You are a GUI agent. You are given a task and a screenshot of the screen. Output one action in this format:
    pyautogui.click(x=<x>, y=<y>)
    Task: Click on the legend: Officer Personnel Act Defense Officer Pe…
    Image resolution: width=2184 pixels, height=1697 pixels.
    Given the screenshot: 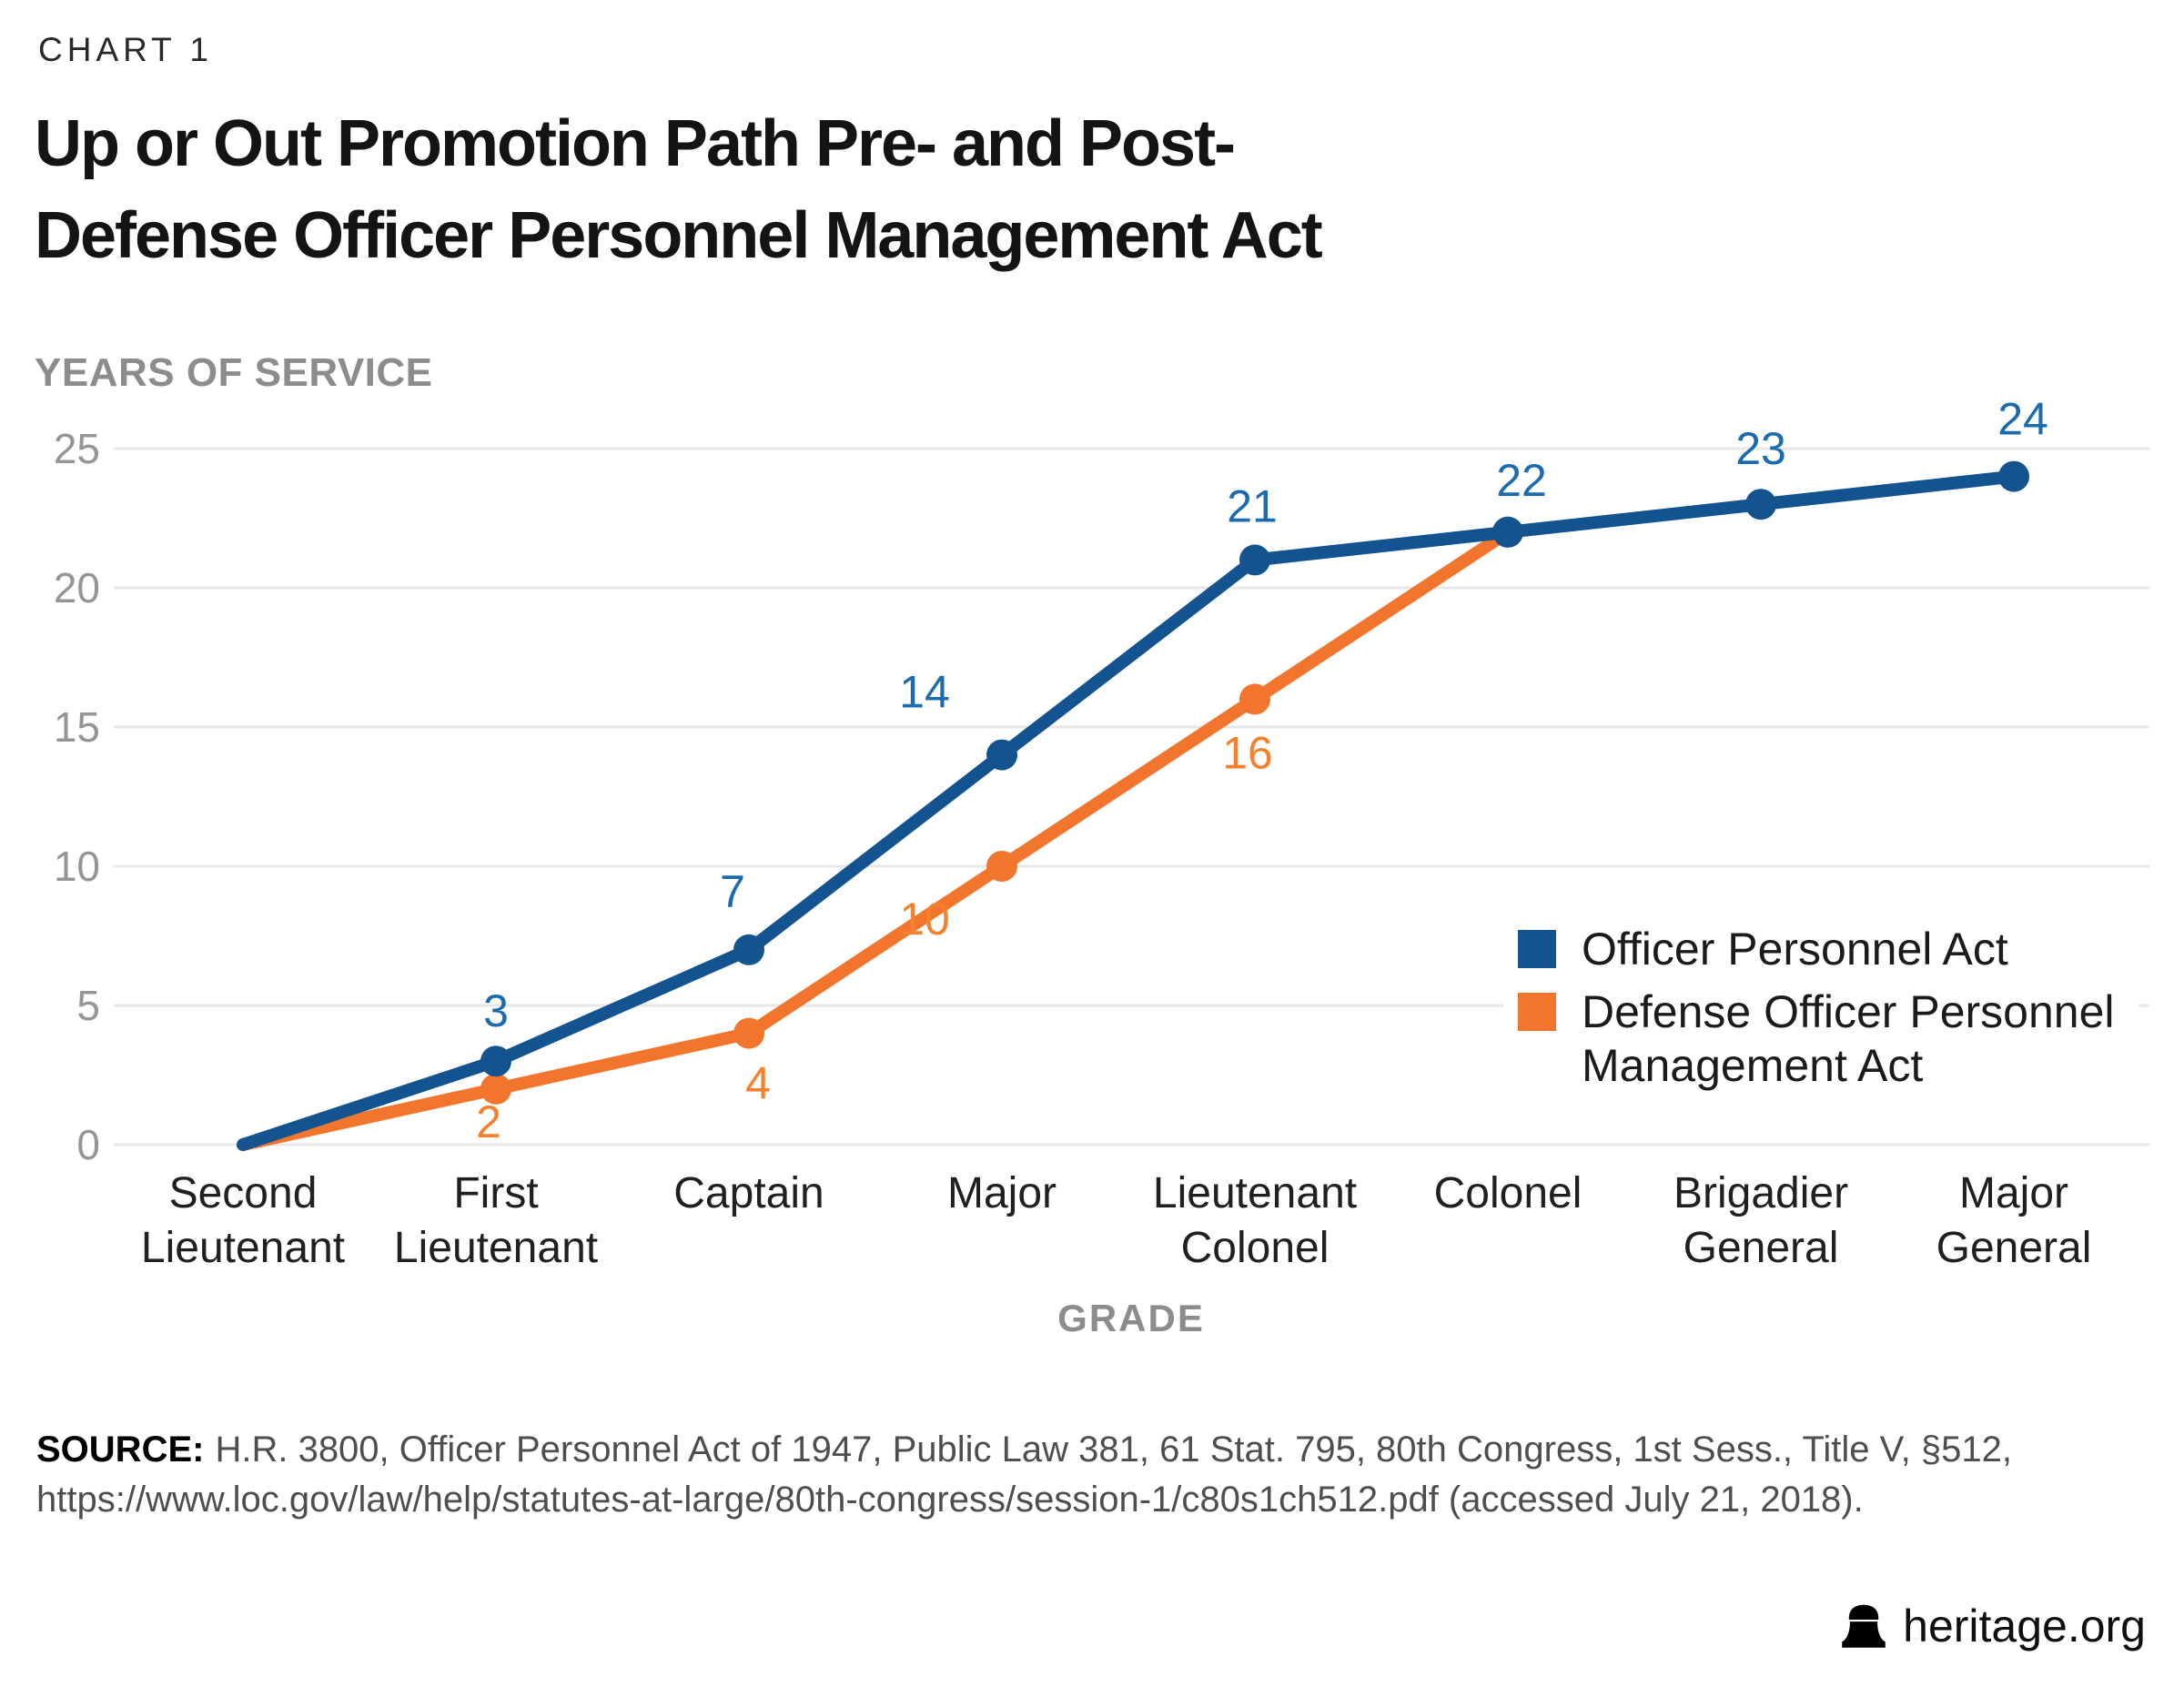 What is the action you would take?
    pyautogui.click(x=1821, y=1009)
    